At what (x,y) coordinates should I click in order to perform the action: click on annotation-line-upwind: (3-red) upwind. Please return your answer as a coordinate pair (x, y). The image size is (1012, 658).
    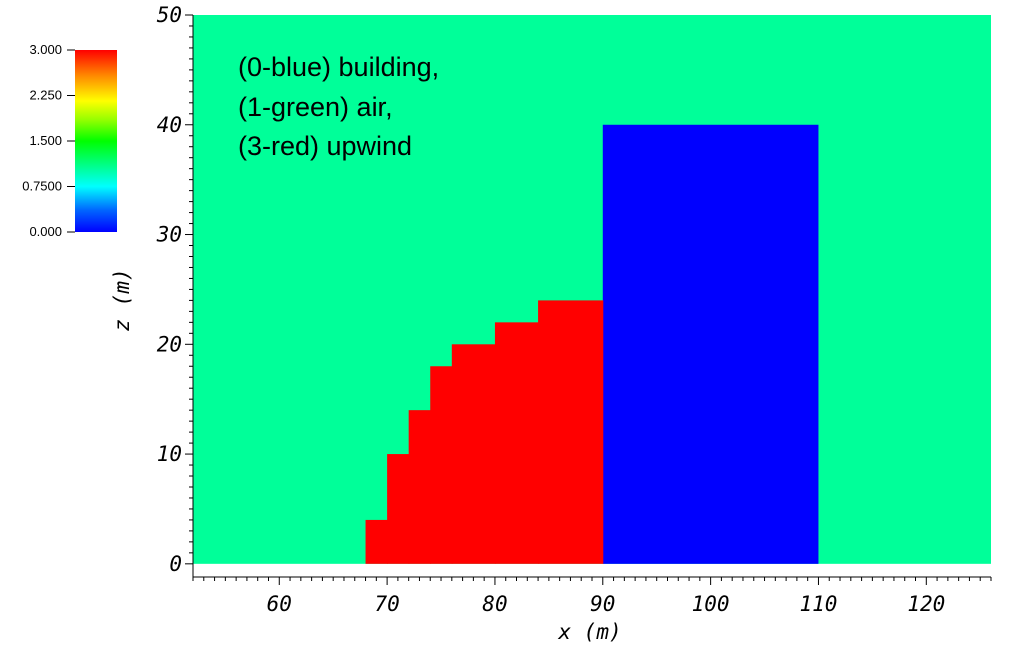
    Looking at the image, I should click on (325, 146).